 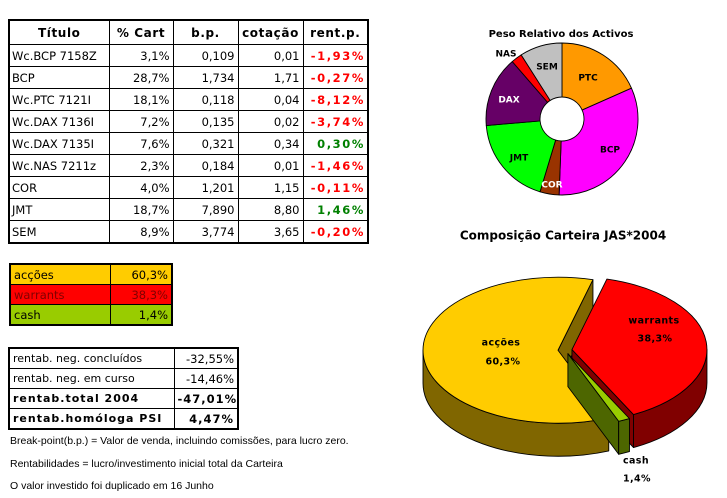 I want to click on cell-titulo: BCP, so click(x=59, y=77).